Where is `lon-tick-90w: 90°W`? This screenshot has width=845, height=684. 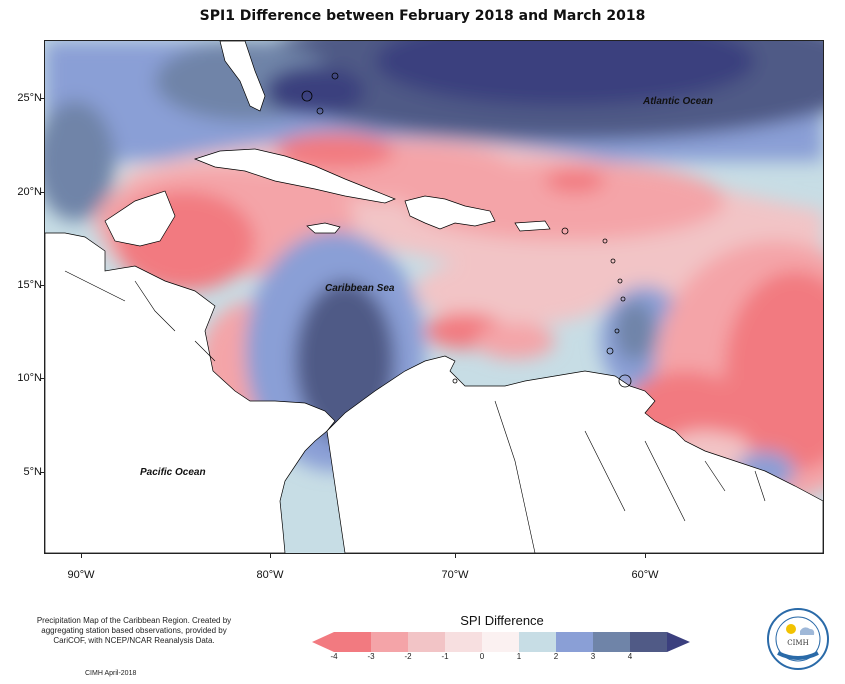 lon-tick-90w: 90°W is located at coordinates (81, 575).